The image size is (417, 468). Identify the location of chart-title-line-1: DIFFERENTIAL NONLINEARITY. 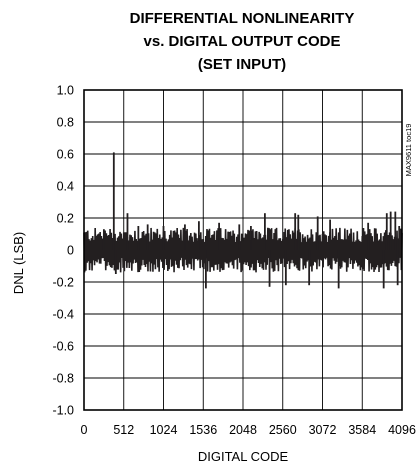
(242, 18).